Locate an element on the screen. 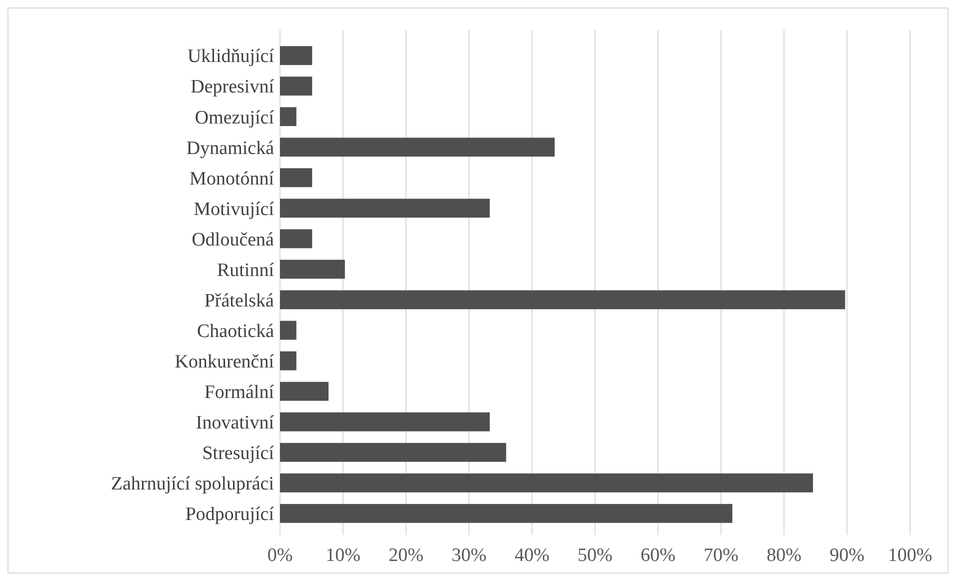 The image size is (956, 581). y-tick-label: Inovativní is located at coordinates (235, 423).